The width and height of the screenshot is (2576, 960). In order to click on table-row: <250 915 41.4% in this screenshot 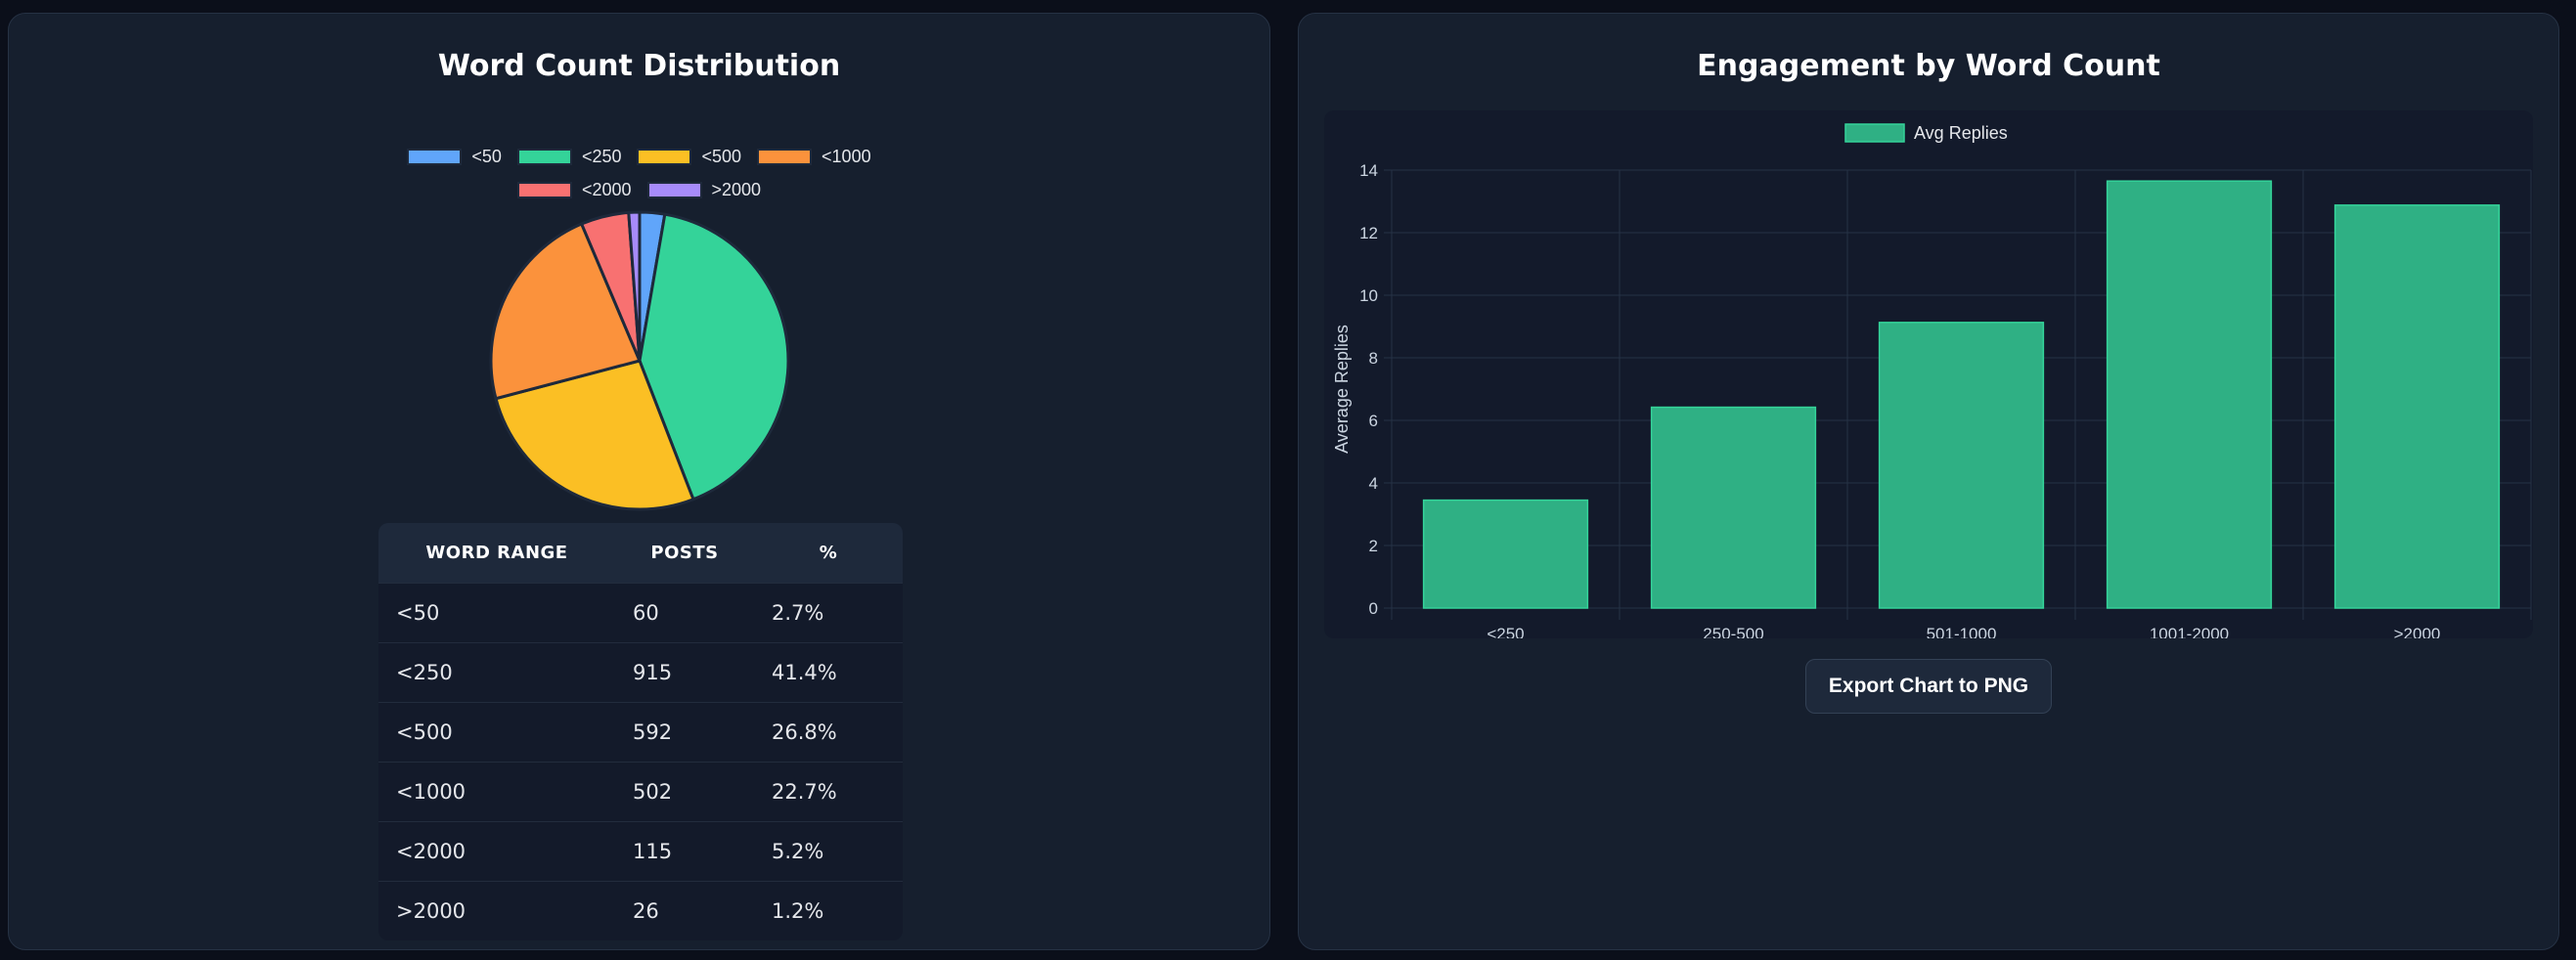, I will do `click(640, 672)`.